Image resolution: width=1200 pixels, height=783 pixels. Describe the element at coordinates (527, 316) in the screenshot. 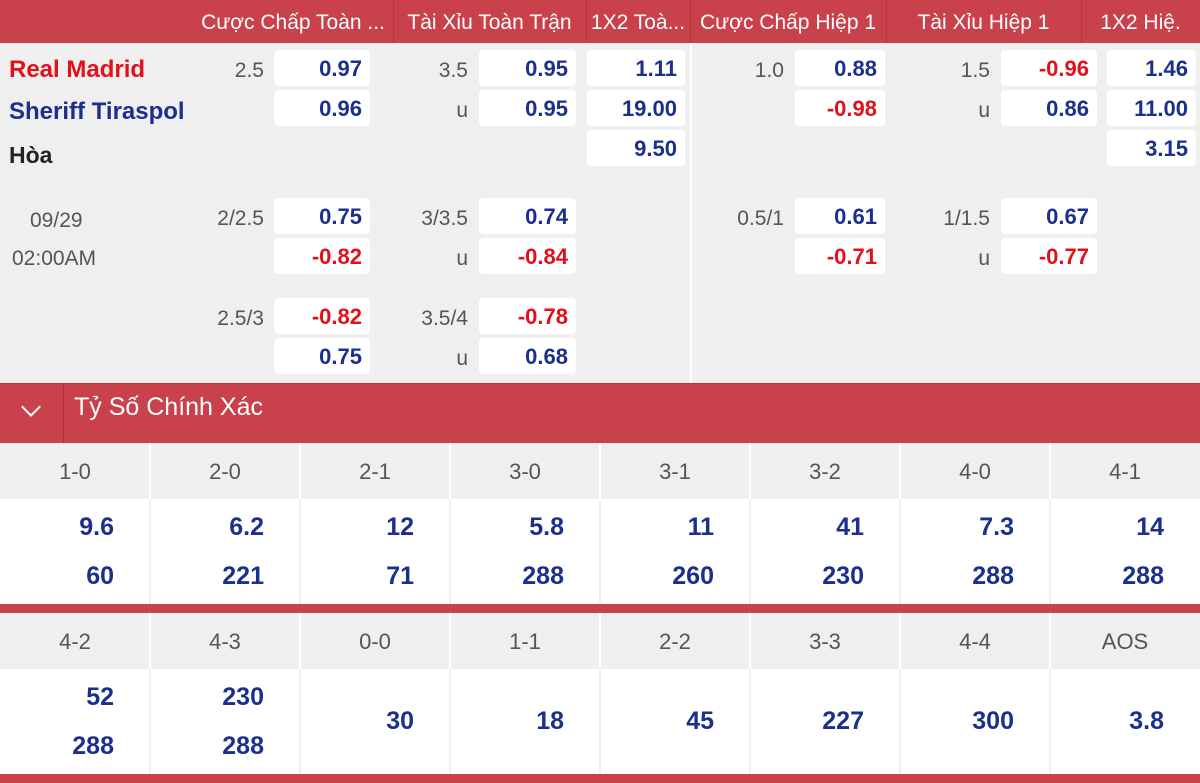

I see `ft-over-odds: -0.78` at that location.